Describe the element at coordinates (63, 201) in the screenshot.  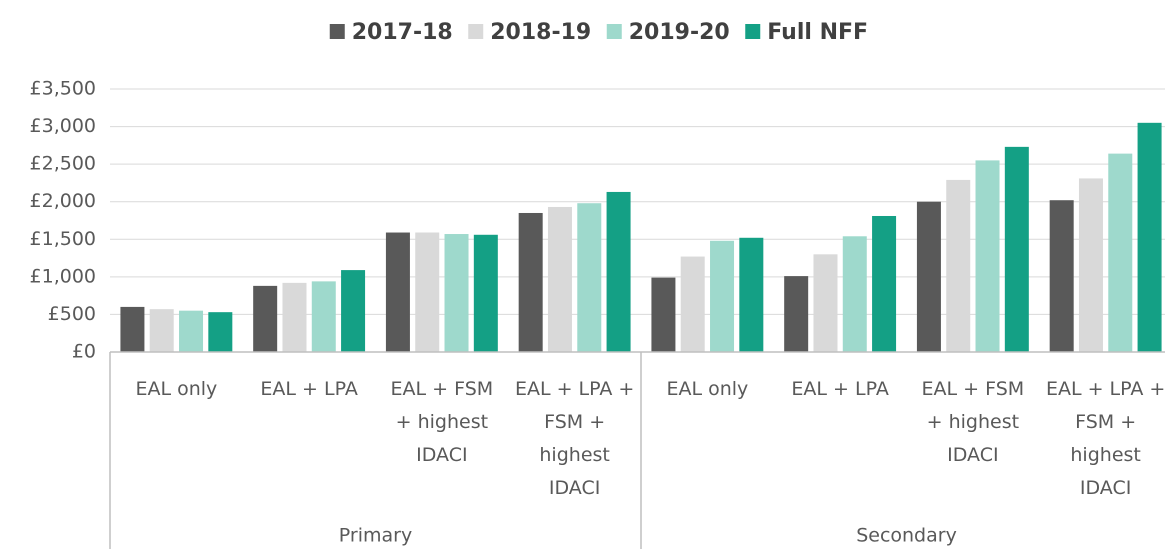
I see `y-tick-label: £2,000` at that location.